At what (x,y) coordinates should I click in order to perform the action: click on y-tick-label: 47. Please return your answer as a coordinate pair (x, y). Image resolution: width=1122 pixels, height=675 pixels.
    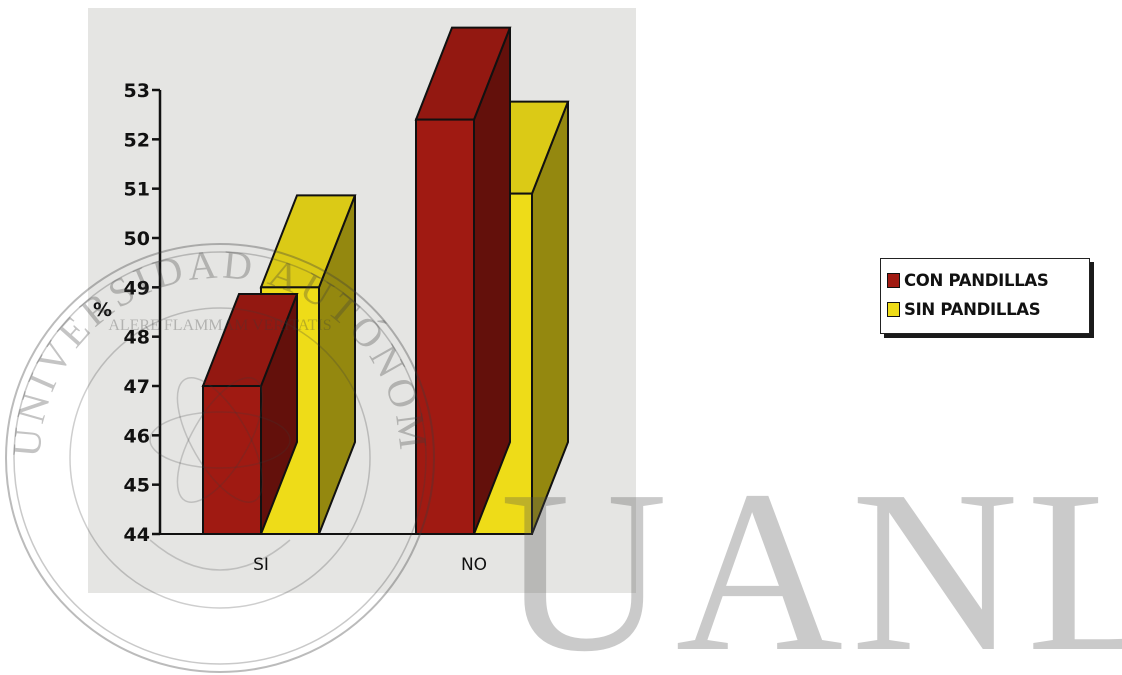
    Looking at the image, I should click on (137, 387).